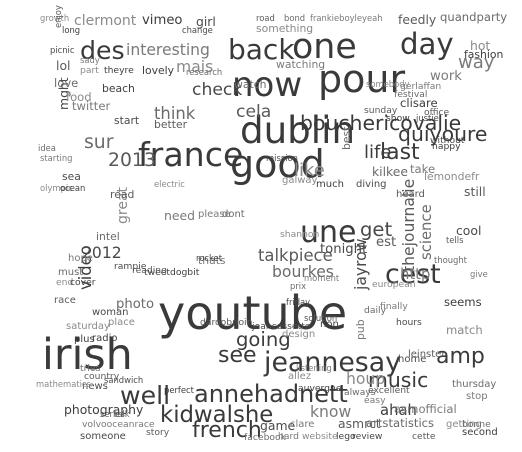  I want to click on word-ahah: ahah, so click(398, 410).